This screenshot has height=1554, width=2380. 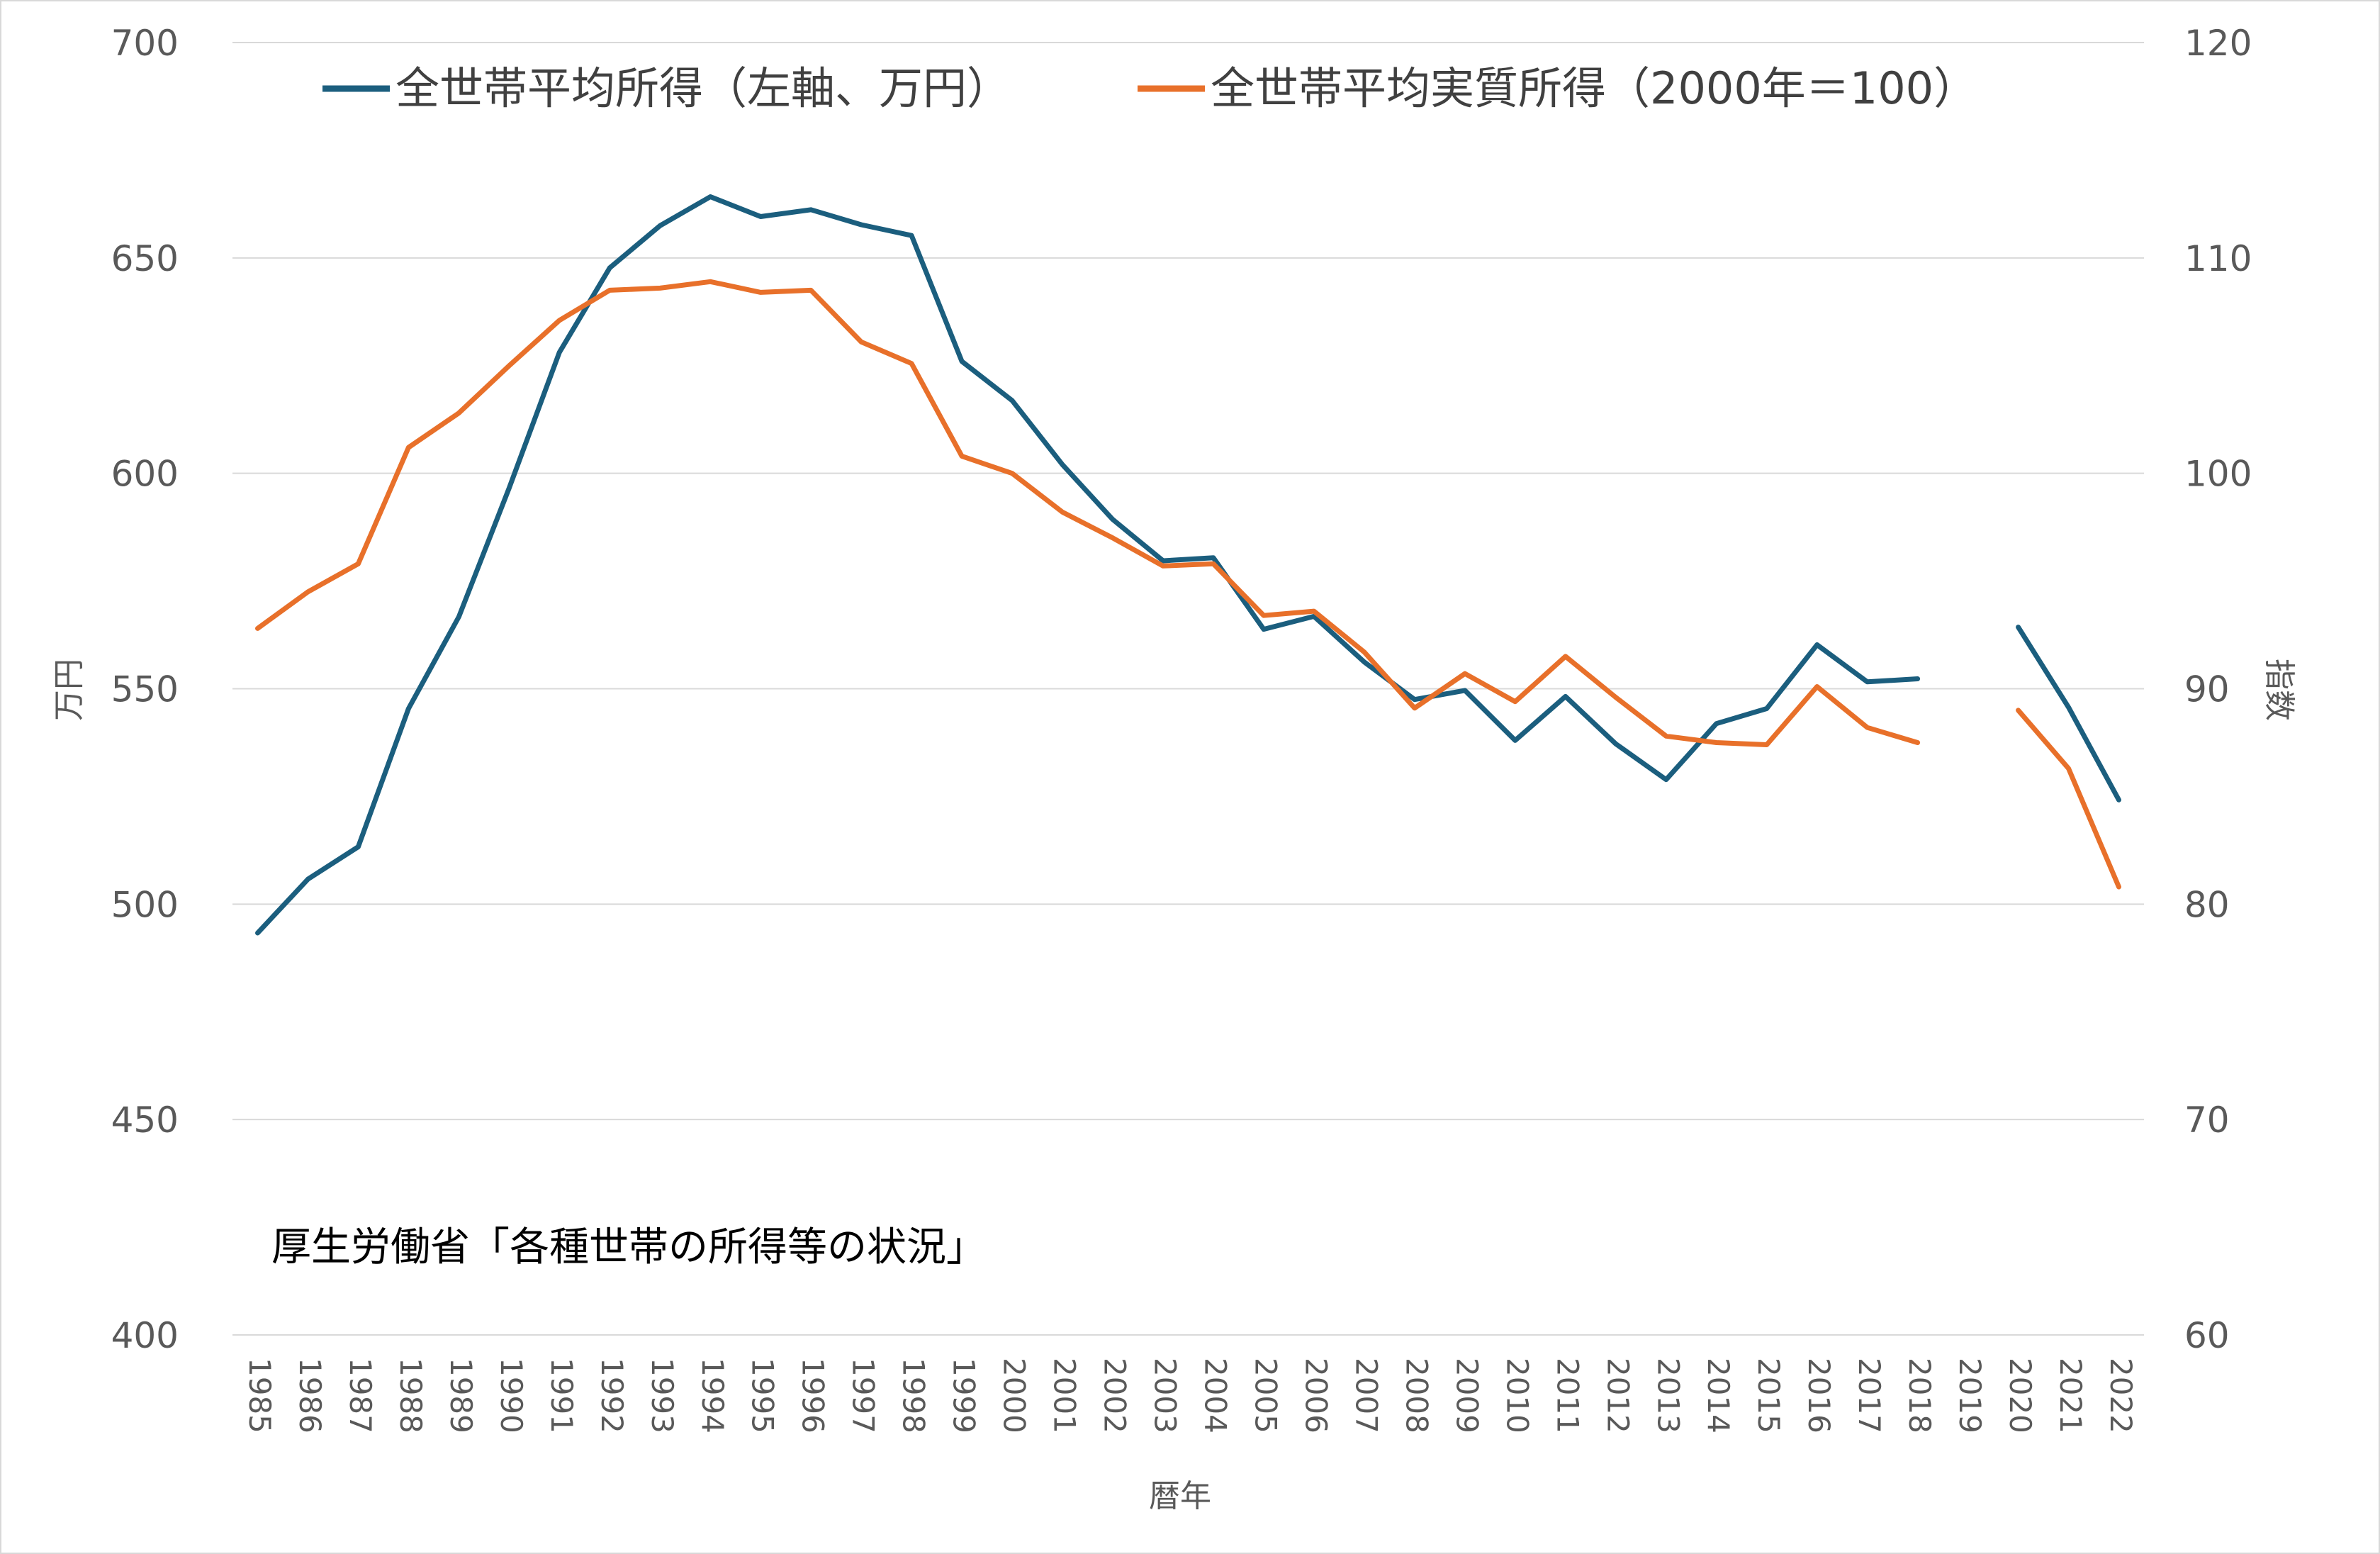 What do you see at coordinates (1618, 1395) in the screenshot?
I see `x-tick-2012: 2012` at bounding box center [1618, 1395].